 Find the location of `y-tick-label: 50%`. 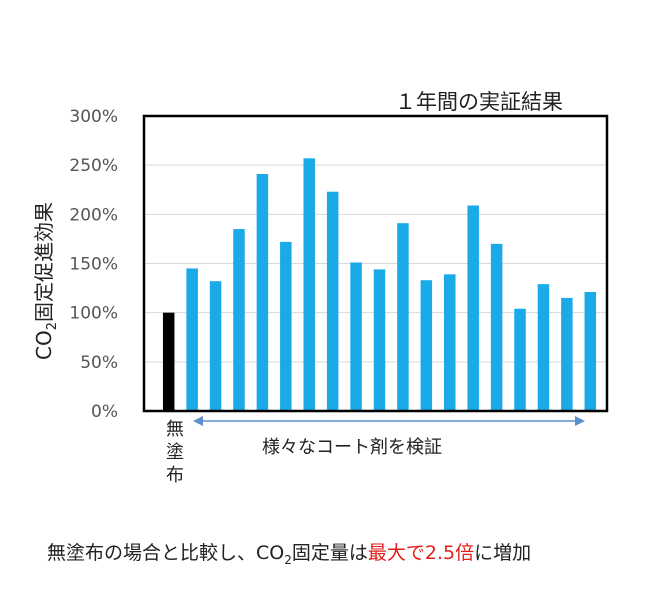

y-tick-label: 50% is located at coordinates (99, 363).